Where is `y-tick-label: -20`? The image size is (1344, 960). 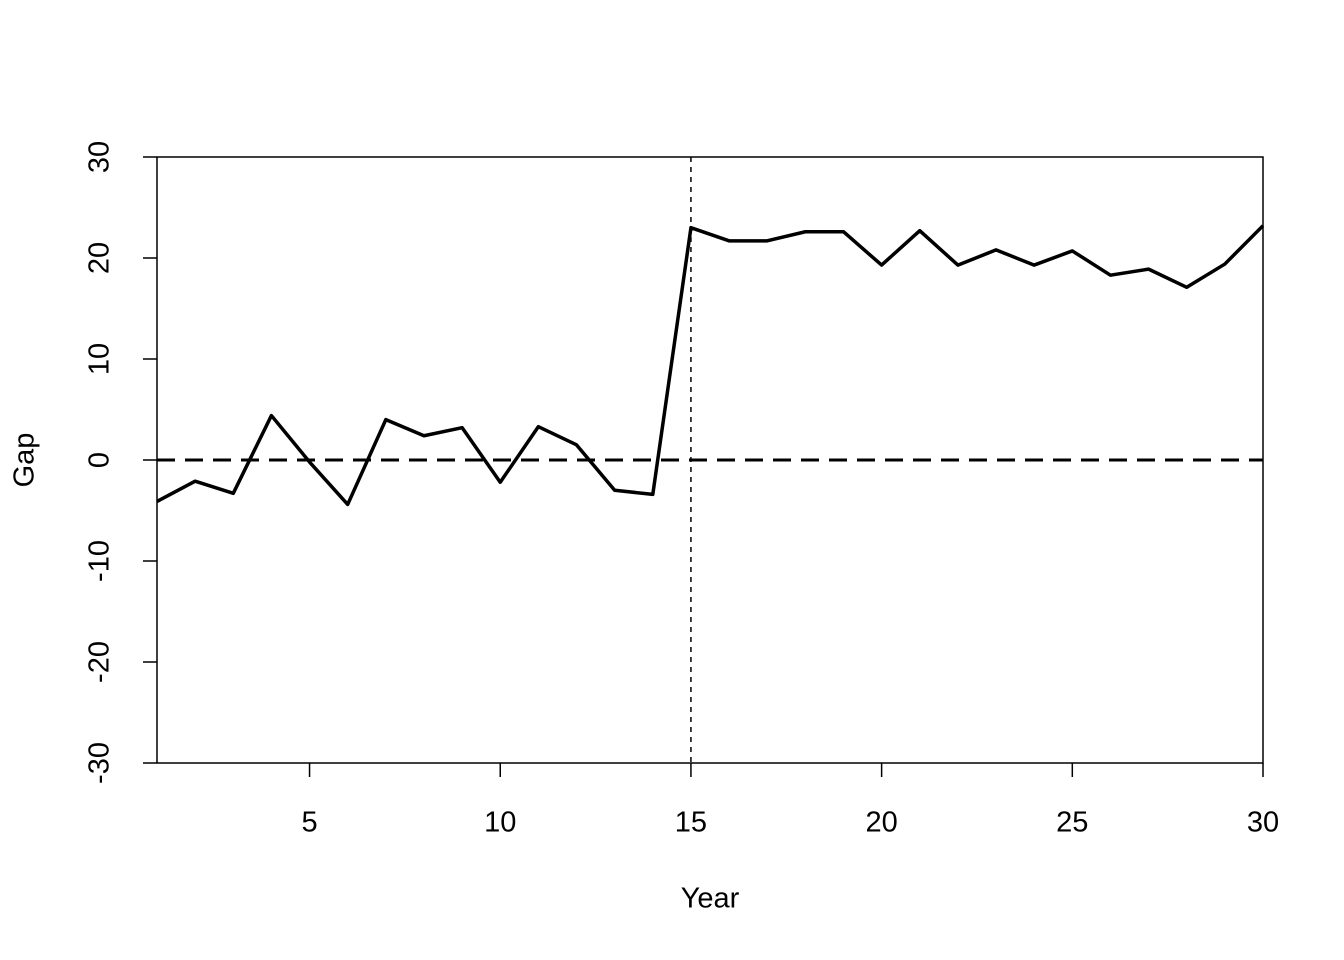 y-tick-label: -20 is located at coordinates (100, 662).